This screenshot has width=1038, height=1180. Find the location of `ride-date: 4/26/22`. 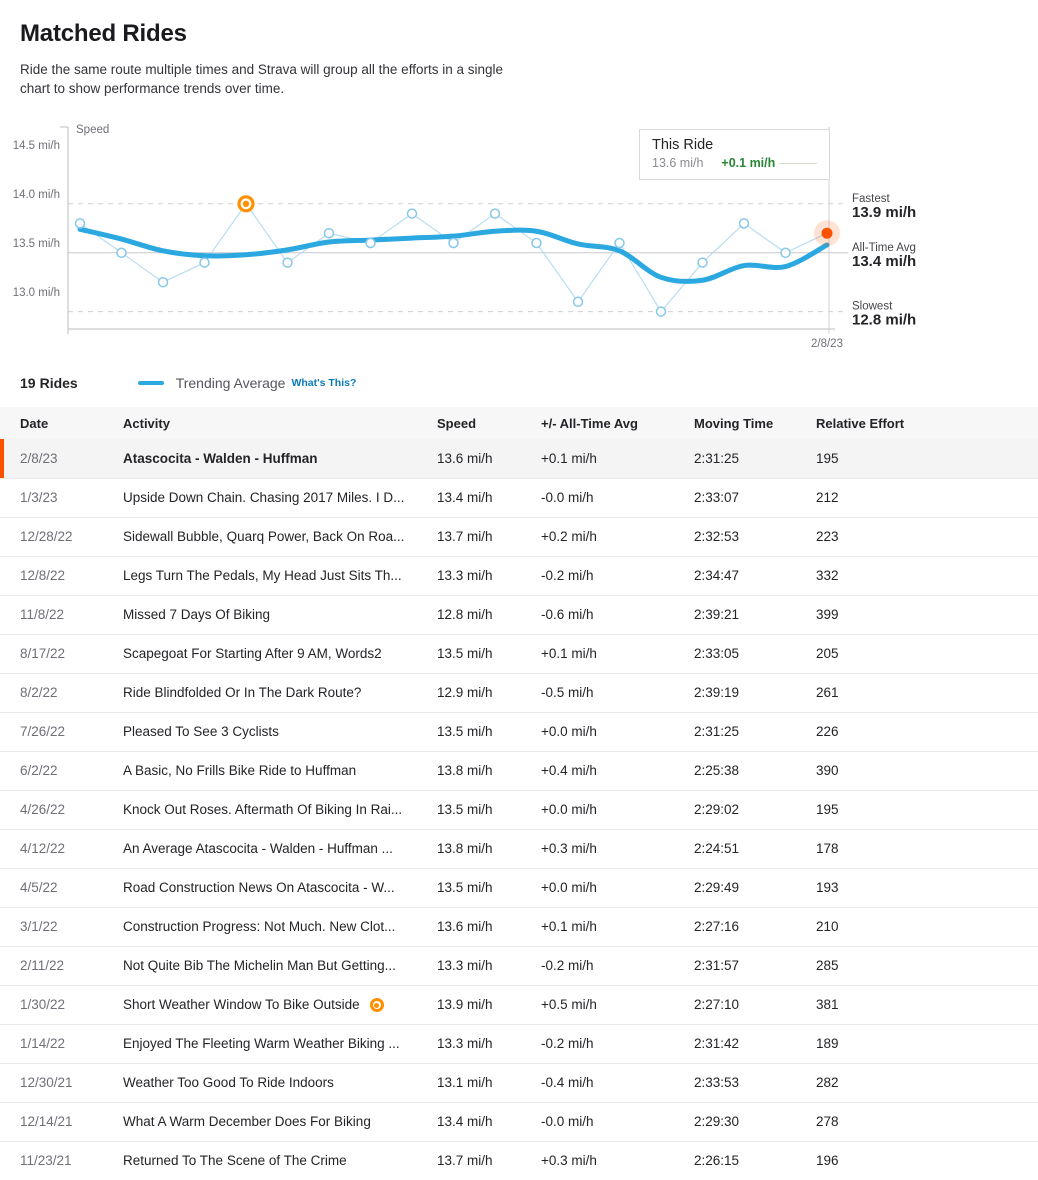

ride-date: 4/26/22 is located at coordinates (61, 810).